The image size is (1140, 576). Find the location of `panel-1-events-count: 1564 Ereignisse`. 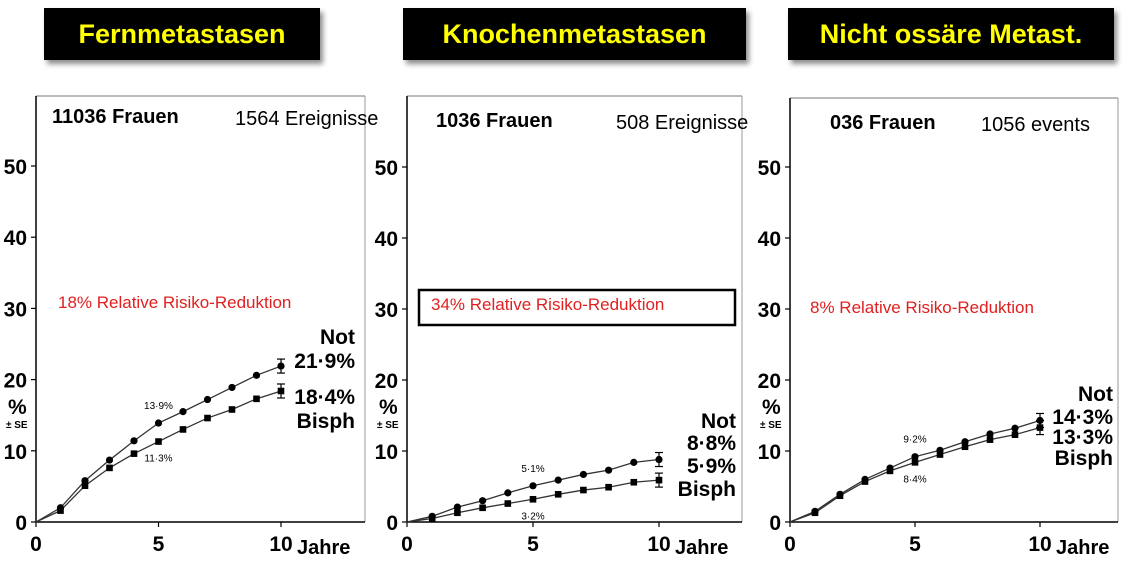

panel-1-events-count: 1564 Ereignisse is located at coordinates (306, 119).